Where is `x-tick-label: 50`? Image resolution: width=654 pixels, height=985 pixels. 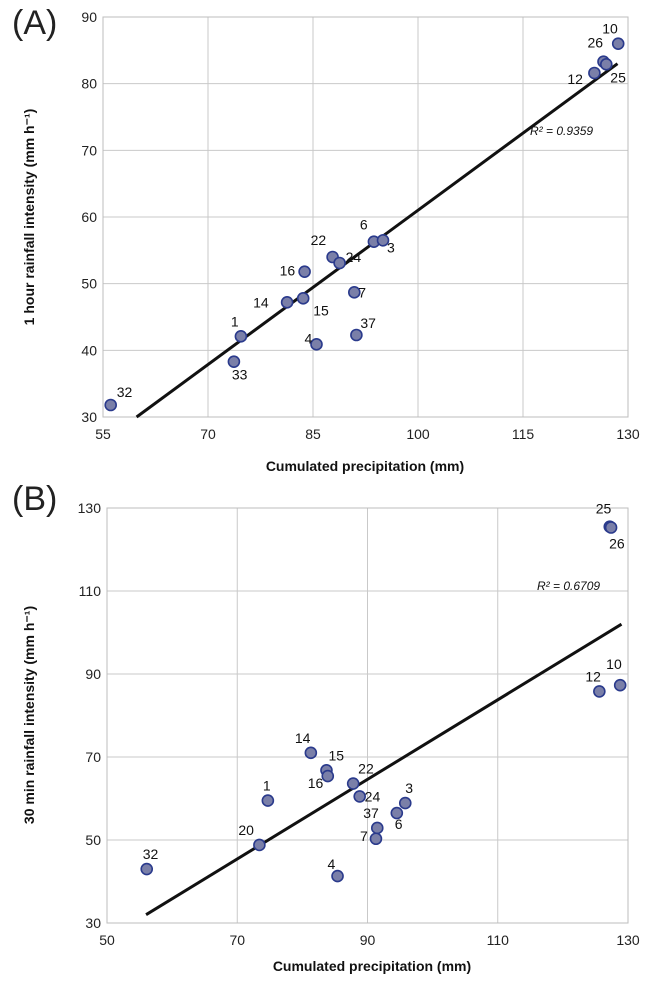
x-tick-label: 50 is located at coordinates (107, 940).